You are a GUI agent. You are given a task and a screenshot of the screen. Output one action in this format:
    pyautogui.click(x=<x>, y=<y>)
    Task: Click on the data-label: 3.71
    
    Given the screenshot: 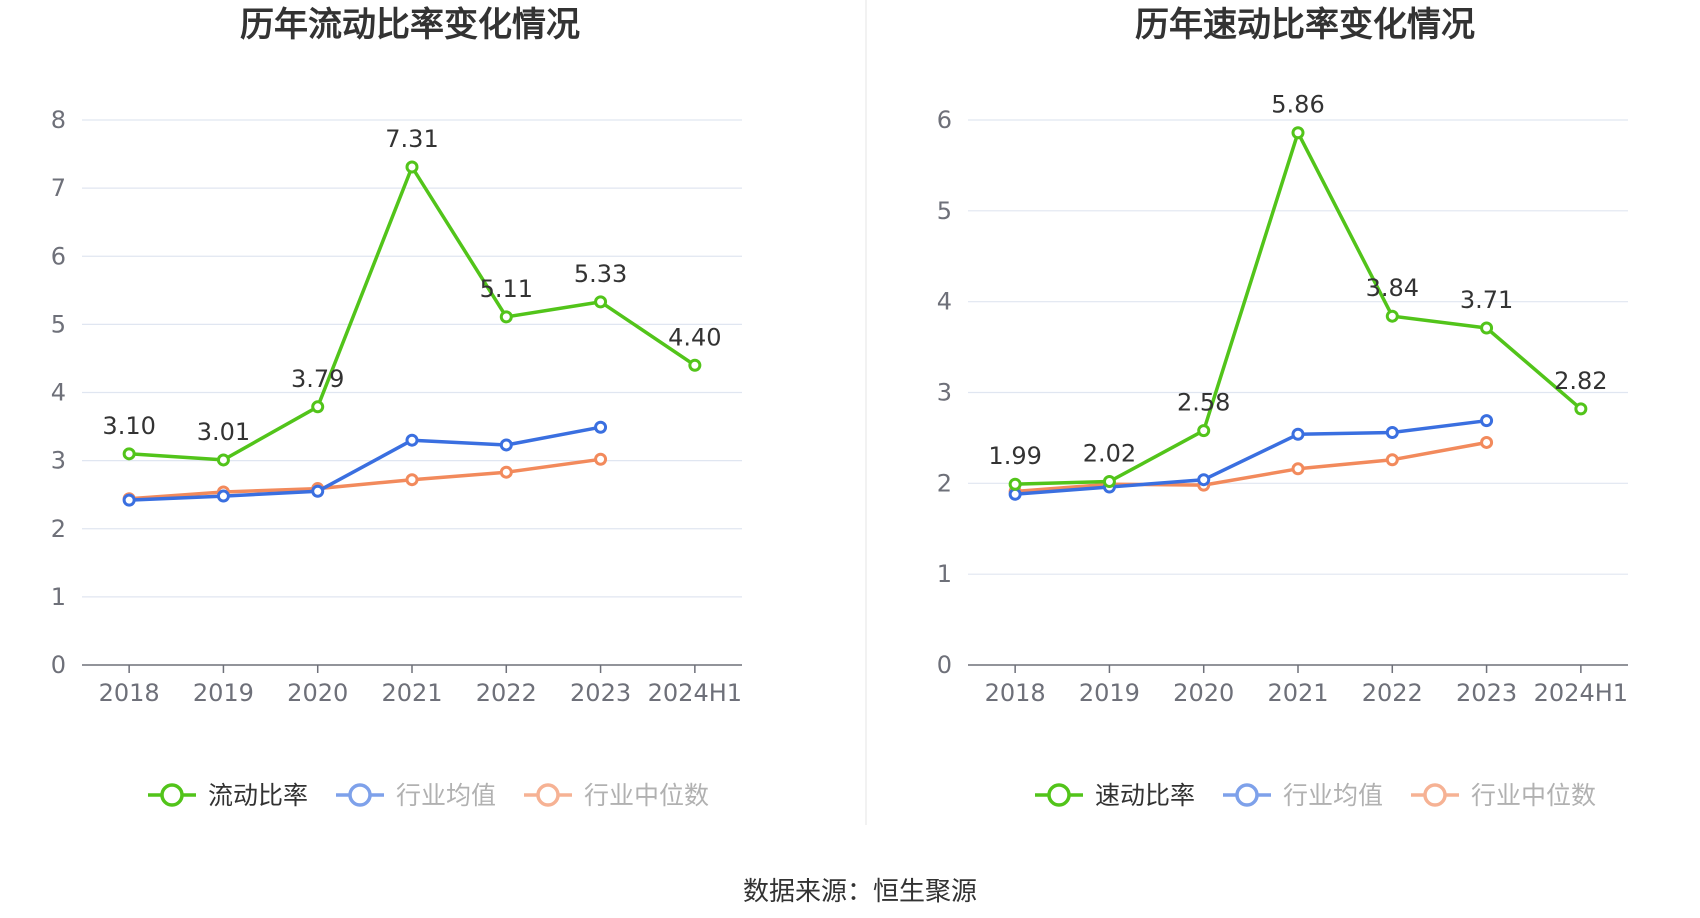 What is the action you would take?
    pyautogui.click(x=1486, y=300)
    